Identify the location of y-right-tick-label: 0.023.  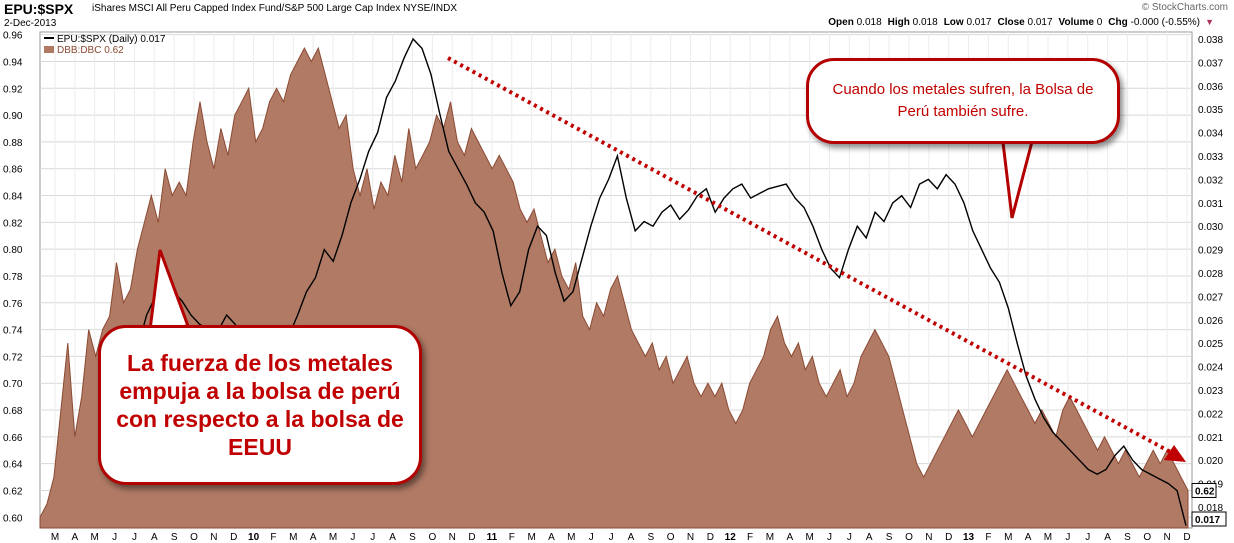
(1210, 391).